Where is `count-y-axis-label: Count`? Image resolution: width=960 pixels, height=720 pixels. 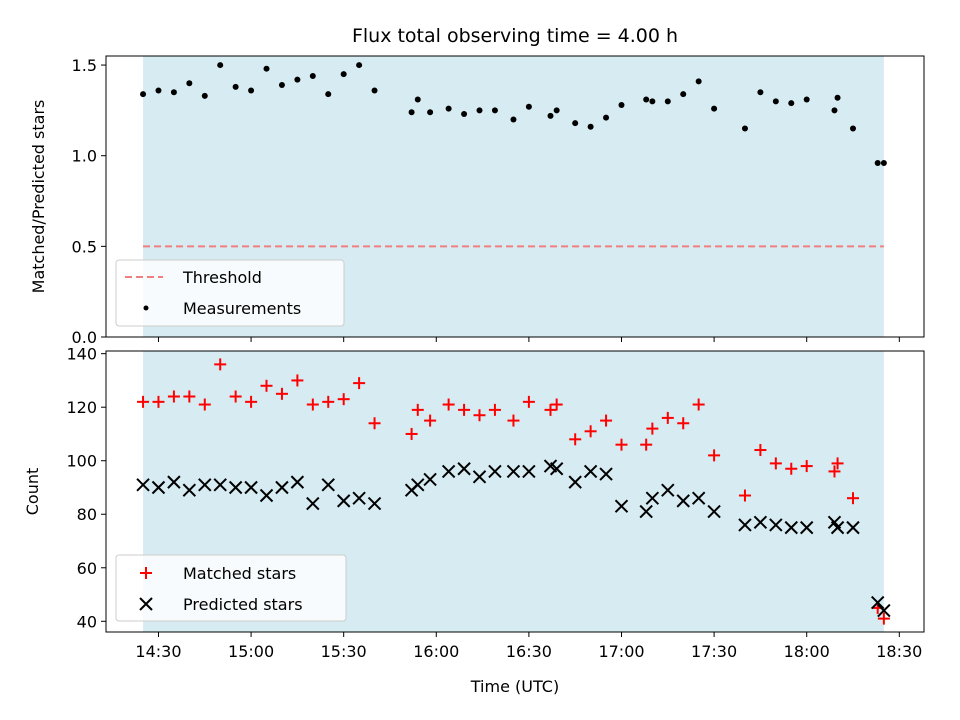 count-y-axis-label: Count is located at coordinates (32, 492).